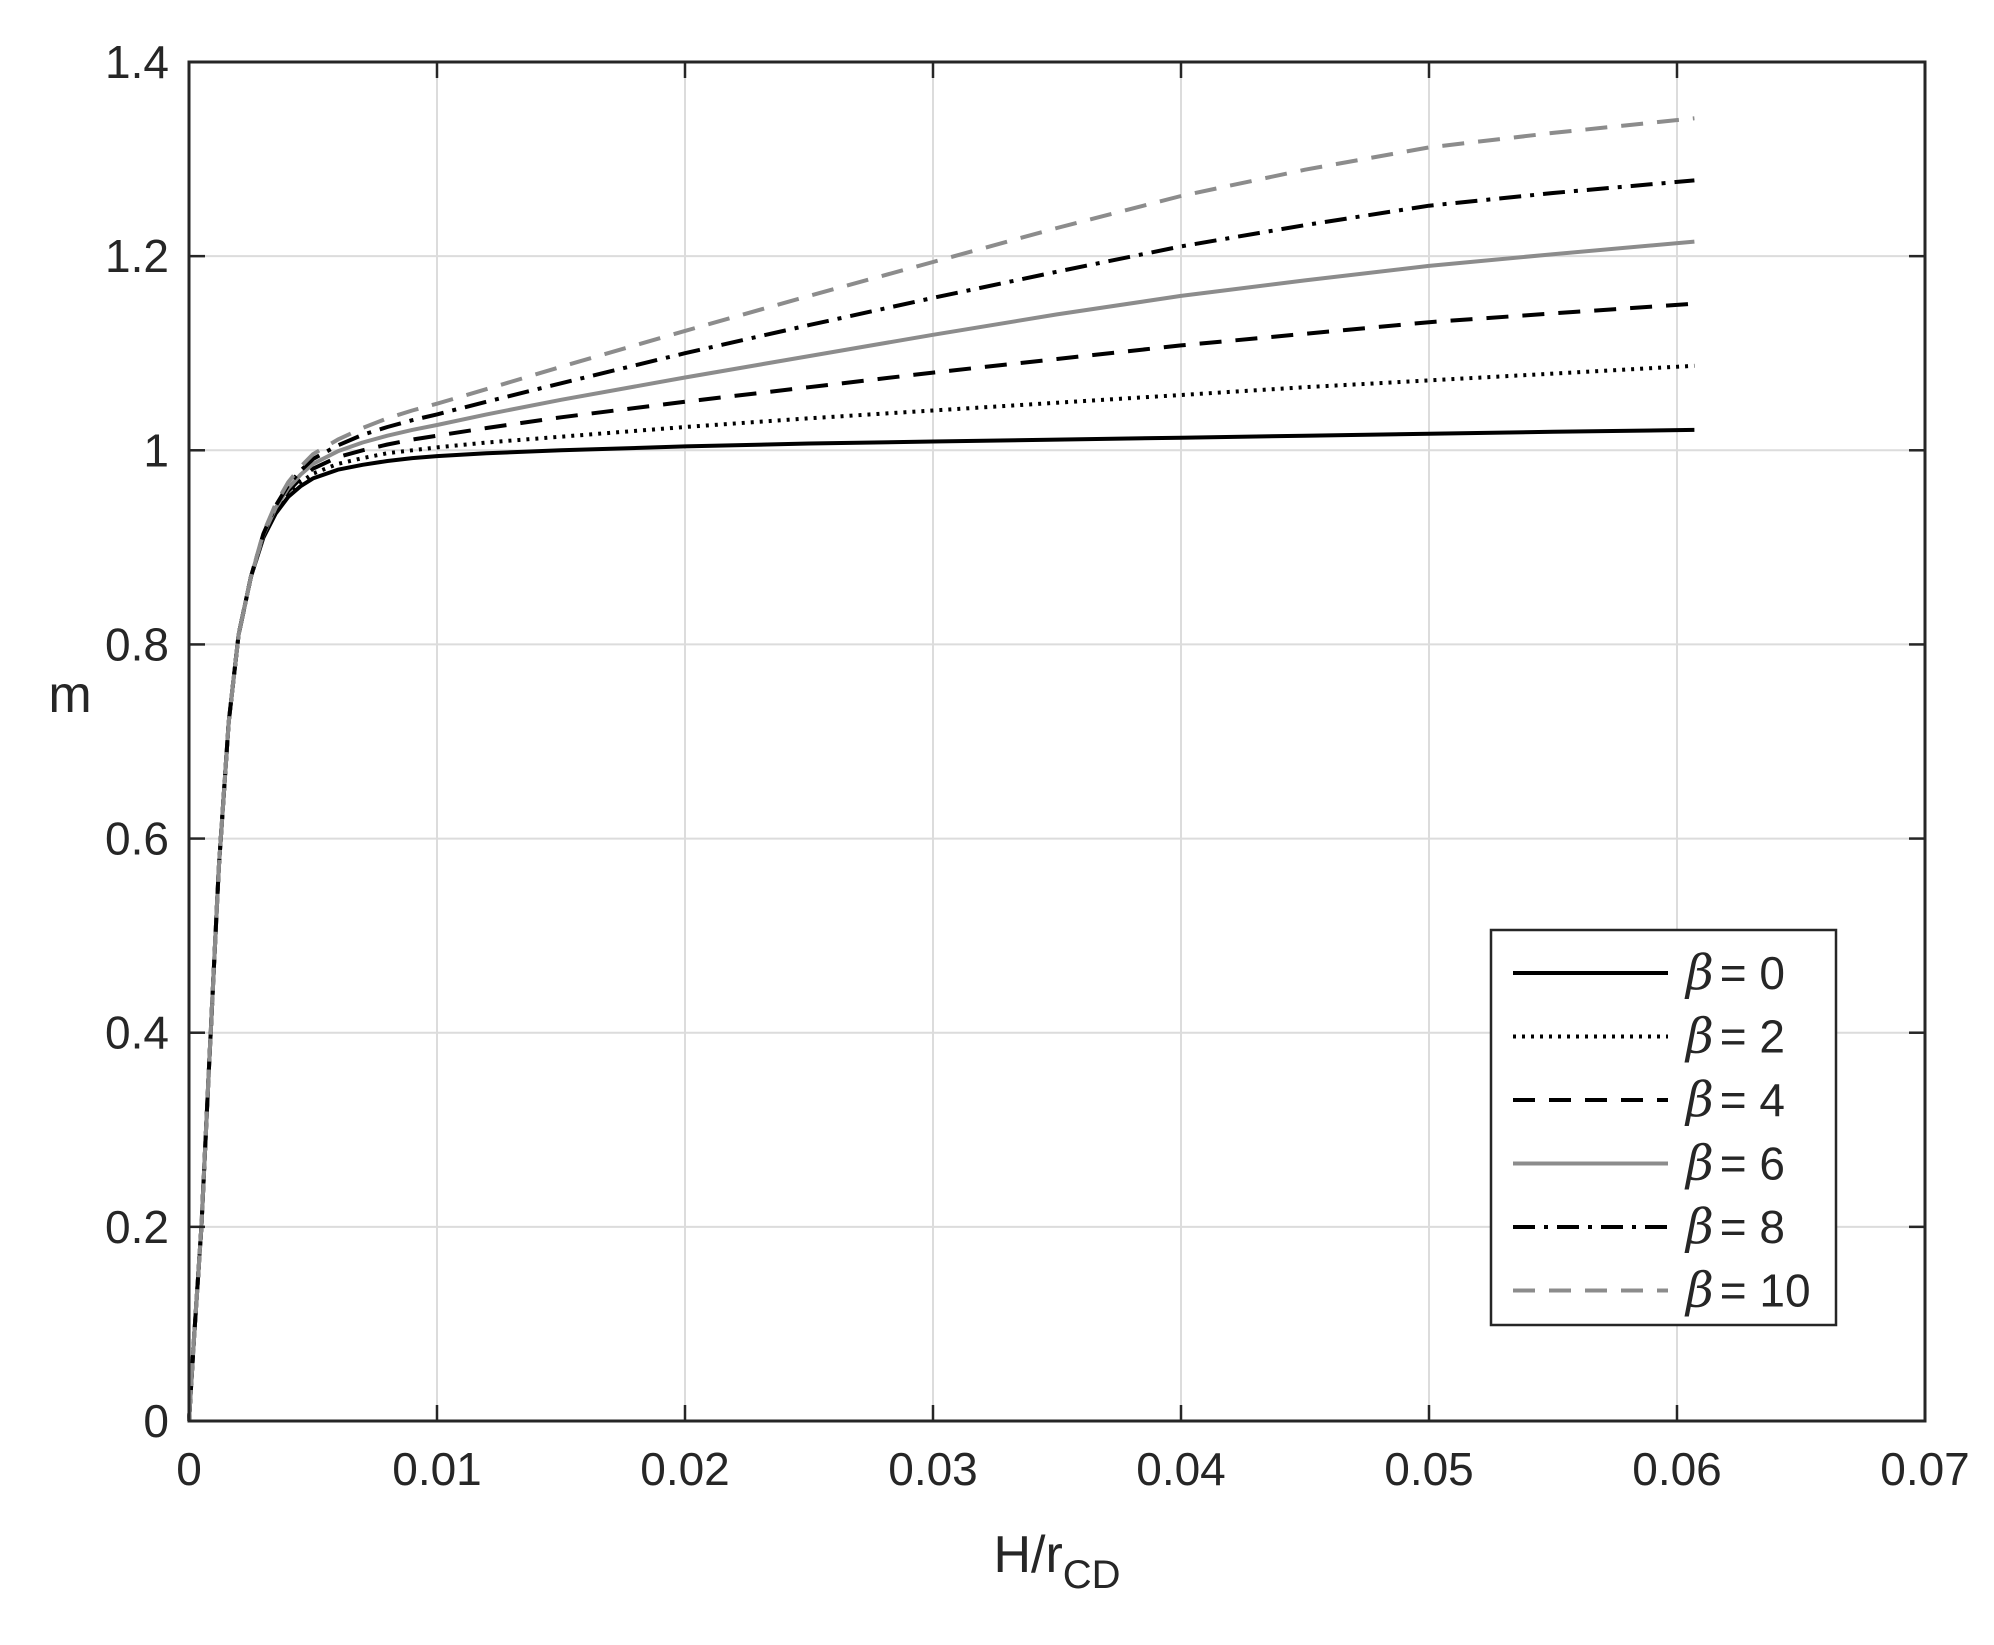 The image size is (1994, 1645). I want to click on legend-label: β = 10, so click(1747, 1291).